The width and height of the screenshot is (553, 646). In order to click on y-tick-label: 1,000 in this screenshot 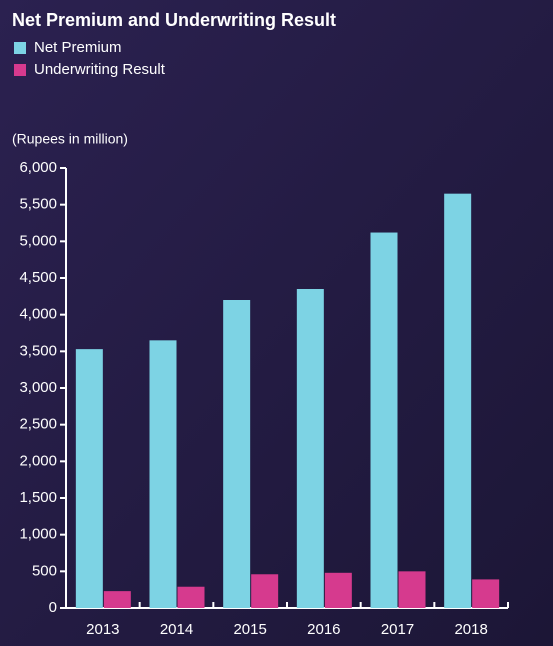, I will do `click(38, 534)`.